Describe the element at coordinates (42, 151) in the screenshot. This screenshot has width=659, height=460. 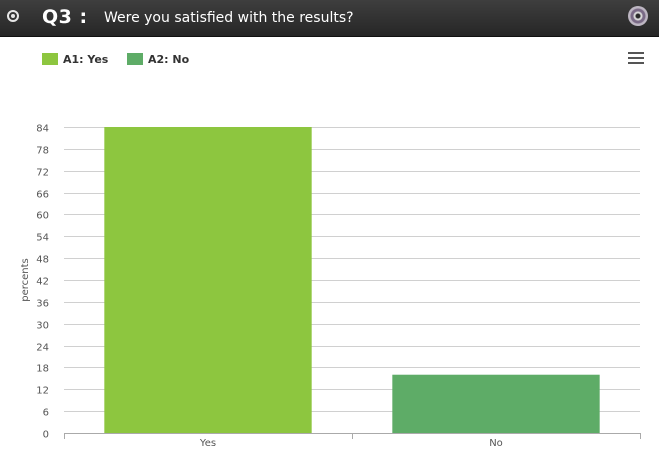
I see `y-tick-label: 78` at that location.